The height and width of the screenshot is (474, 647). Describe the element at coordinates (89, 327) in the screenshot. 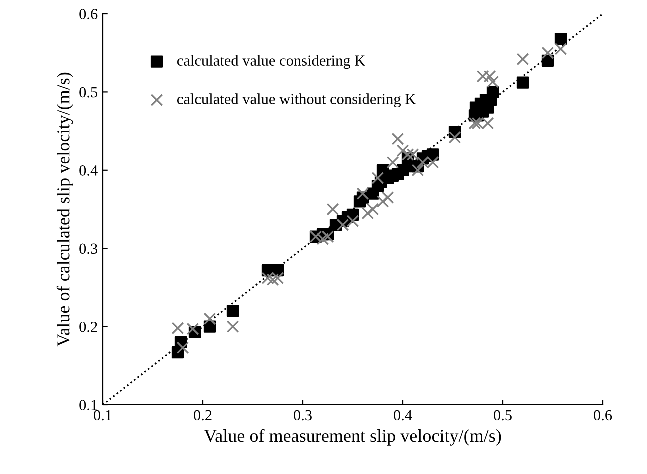

I see `y-tick-label: 0.2` at that location.